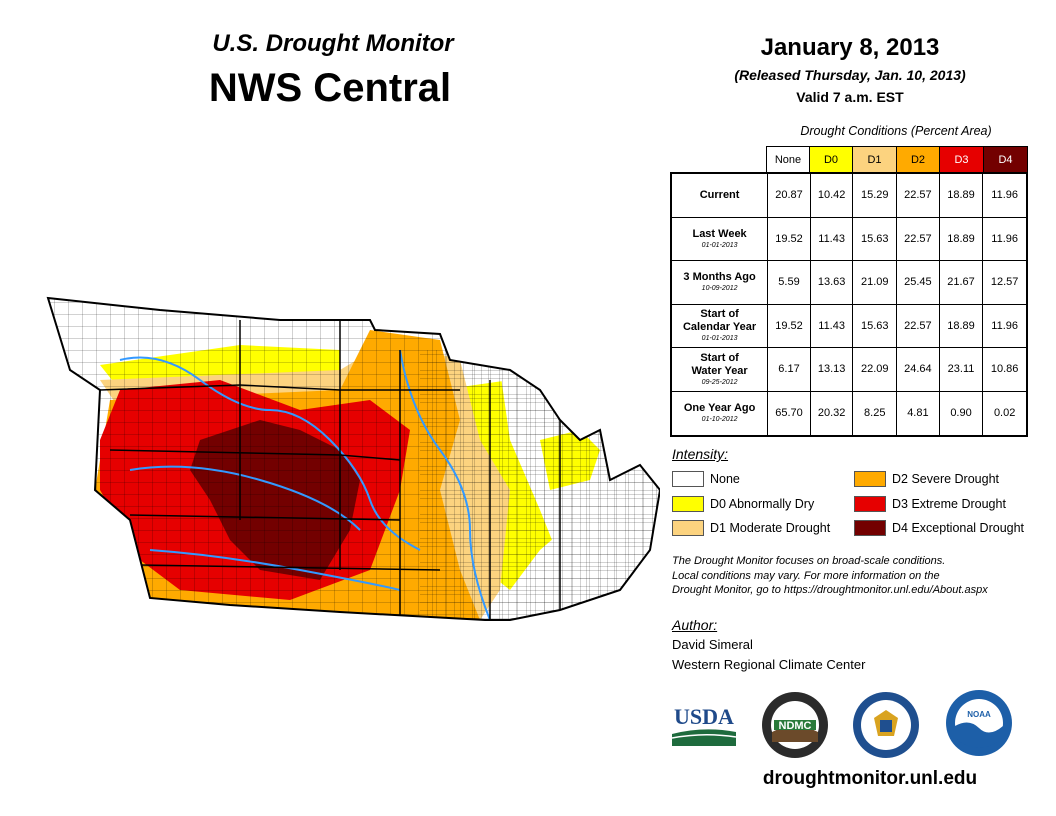  What do you see at coordinates (712, 644) in the screenshot?
I see `author-name: David Simeral` at bounding box center [712, 644].